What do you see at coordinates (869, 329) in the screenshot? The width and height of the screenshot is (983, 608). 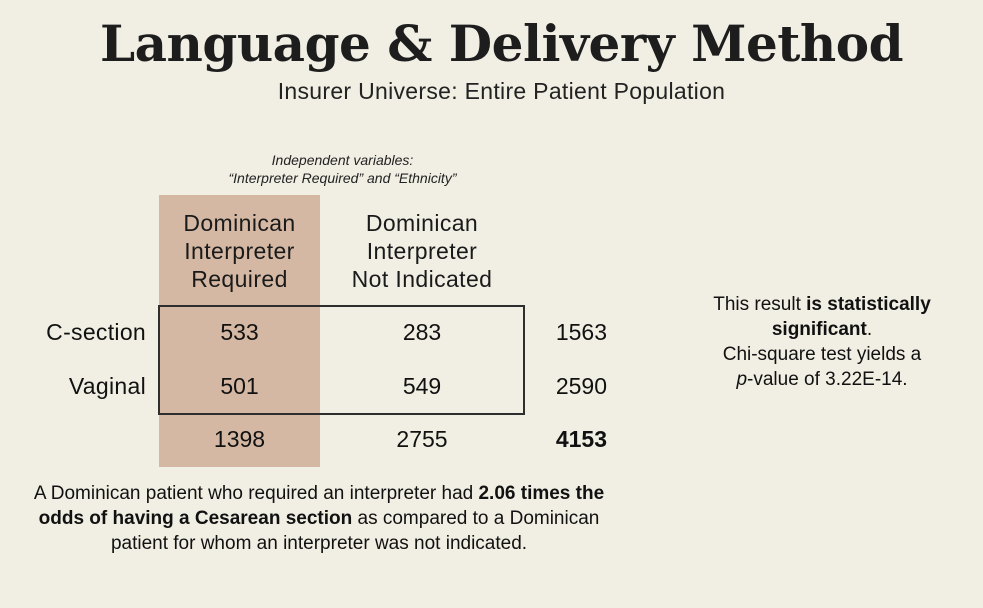 I see `significance-suffix: .` at bounding box center [869, 329].